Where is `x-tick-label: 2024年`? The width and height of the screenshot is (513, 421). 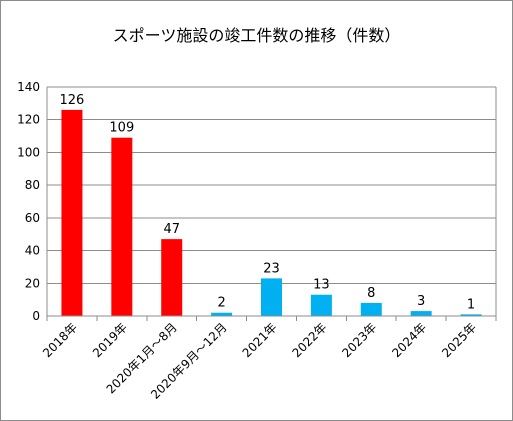 x-tick-label: 2024年 is located at coordinates (409, 340).